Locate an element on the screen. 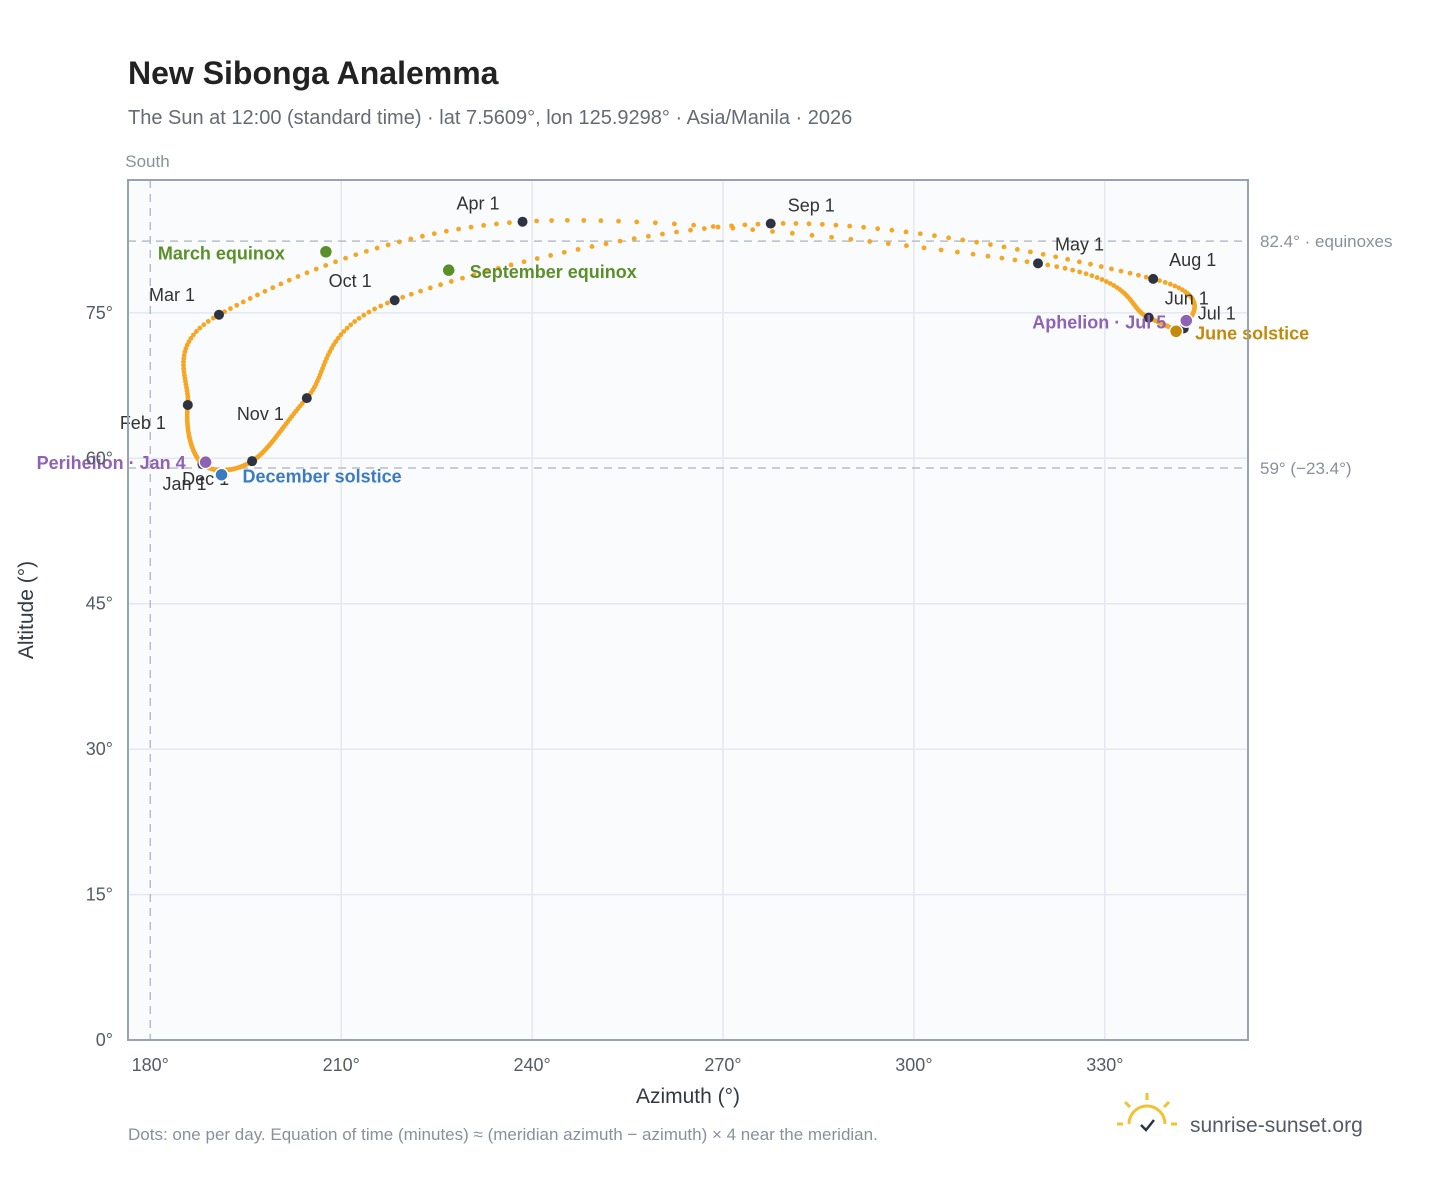 The width and height of the screenshot is (1448, 1188). event-label: September equinox is located at coordinates (553, 272).